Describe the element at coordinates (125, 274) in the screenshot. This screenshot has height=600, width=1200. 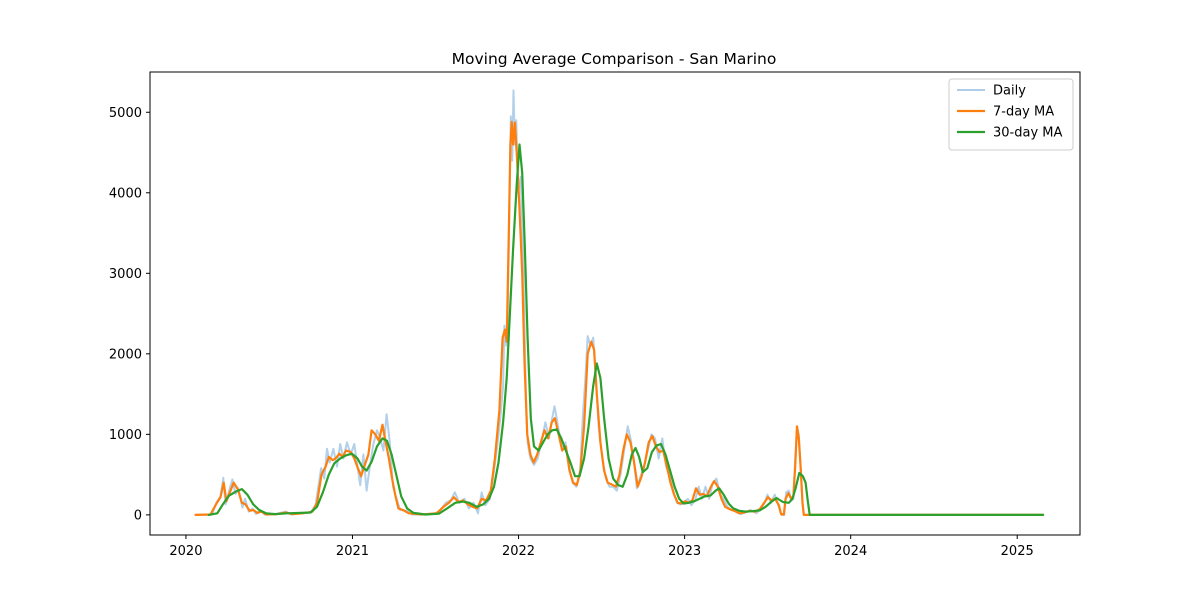
I see `y-tick-label: 3000` at that location.